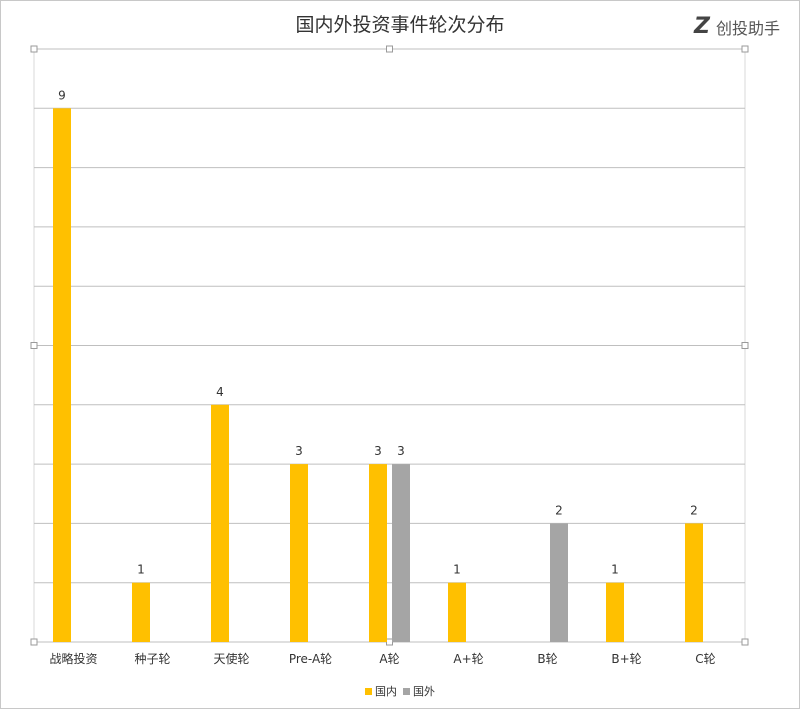 The width and height of the screenshot is (800, 709). What do you see at coordinates (547, 659) in the screenshot?
I see `x-tick-label: B轮` at bounding box center [547, 659].